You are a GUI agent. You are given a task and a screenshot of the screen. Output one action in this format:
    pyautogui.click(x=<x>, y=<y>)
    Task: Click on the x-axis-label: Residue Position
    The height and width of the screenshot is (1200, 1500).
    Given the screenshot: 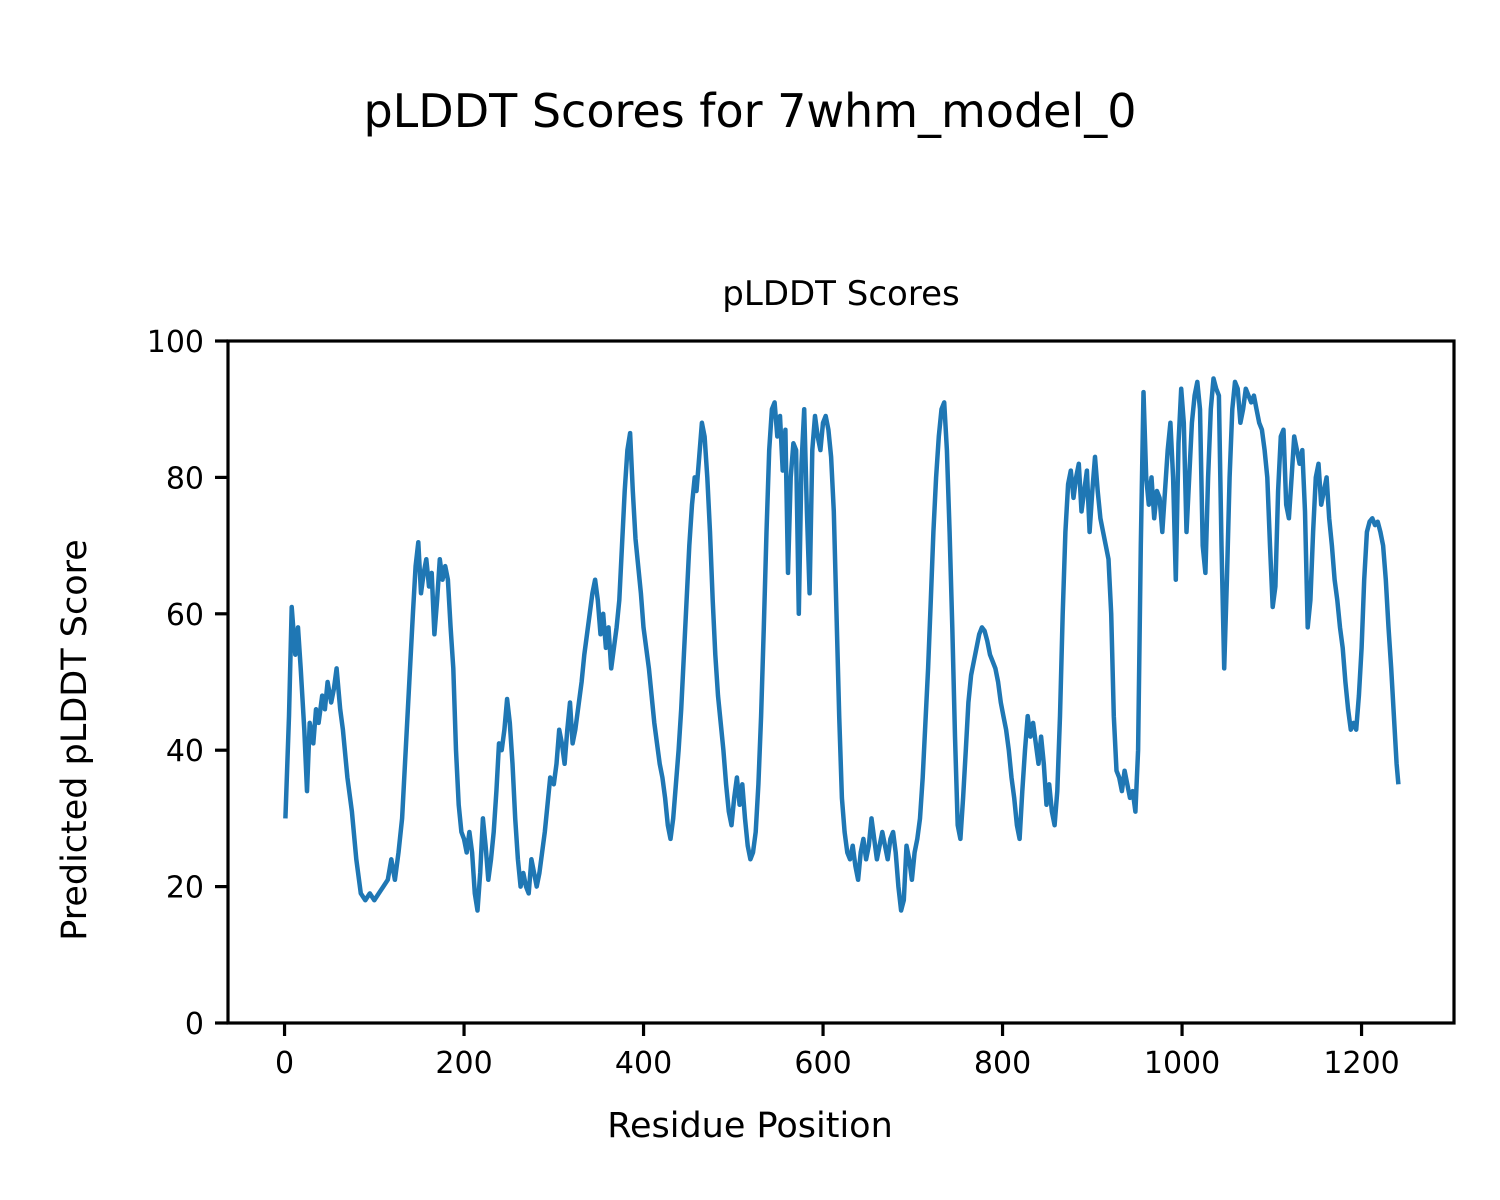 What is the action you would take?
    pyautogui.click(x=750, y=1126)
    